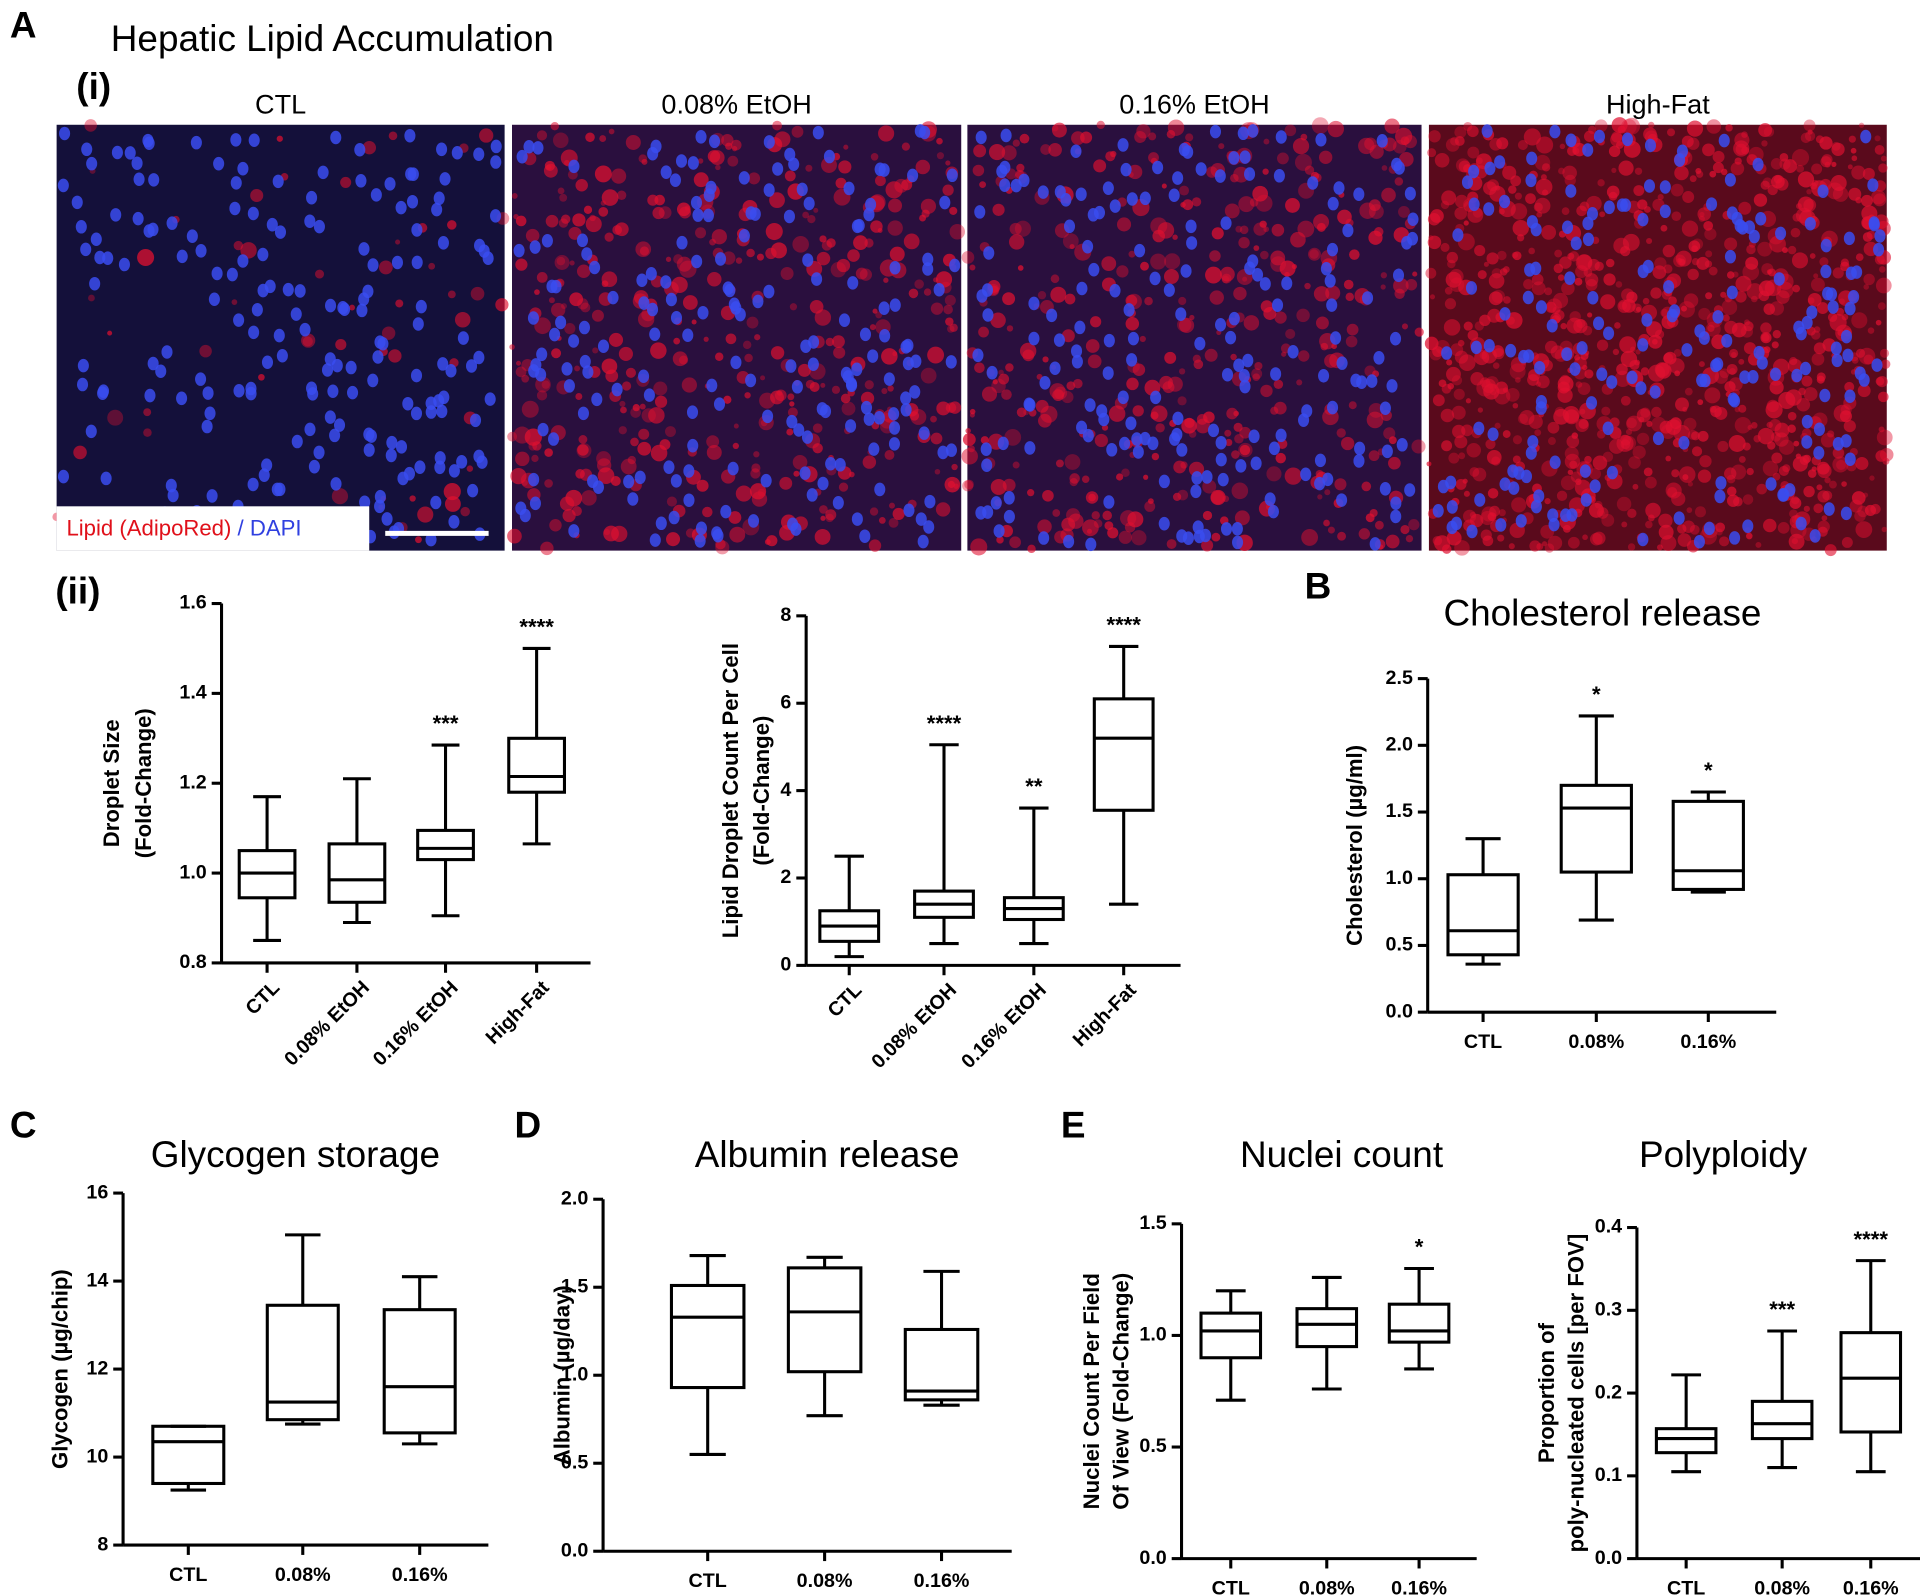 Image resolution: width=1920 pixels, height=1596 pixels. I want to click on x-tick-label: CTL, so click(1483, 1042).